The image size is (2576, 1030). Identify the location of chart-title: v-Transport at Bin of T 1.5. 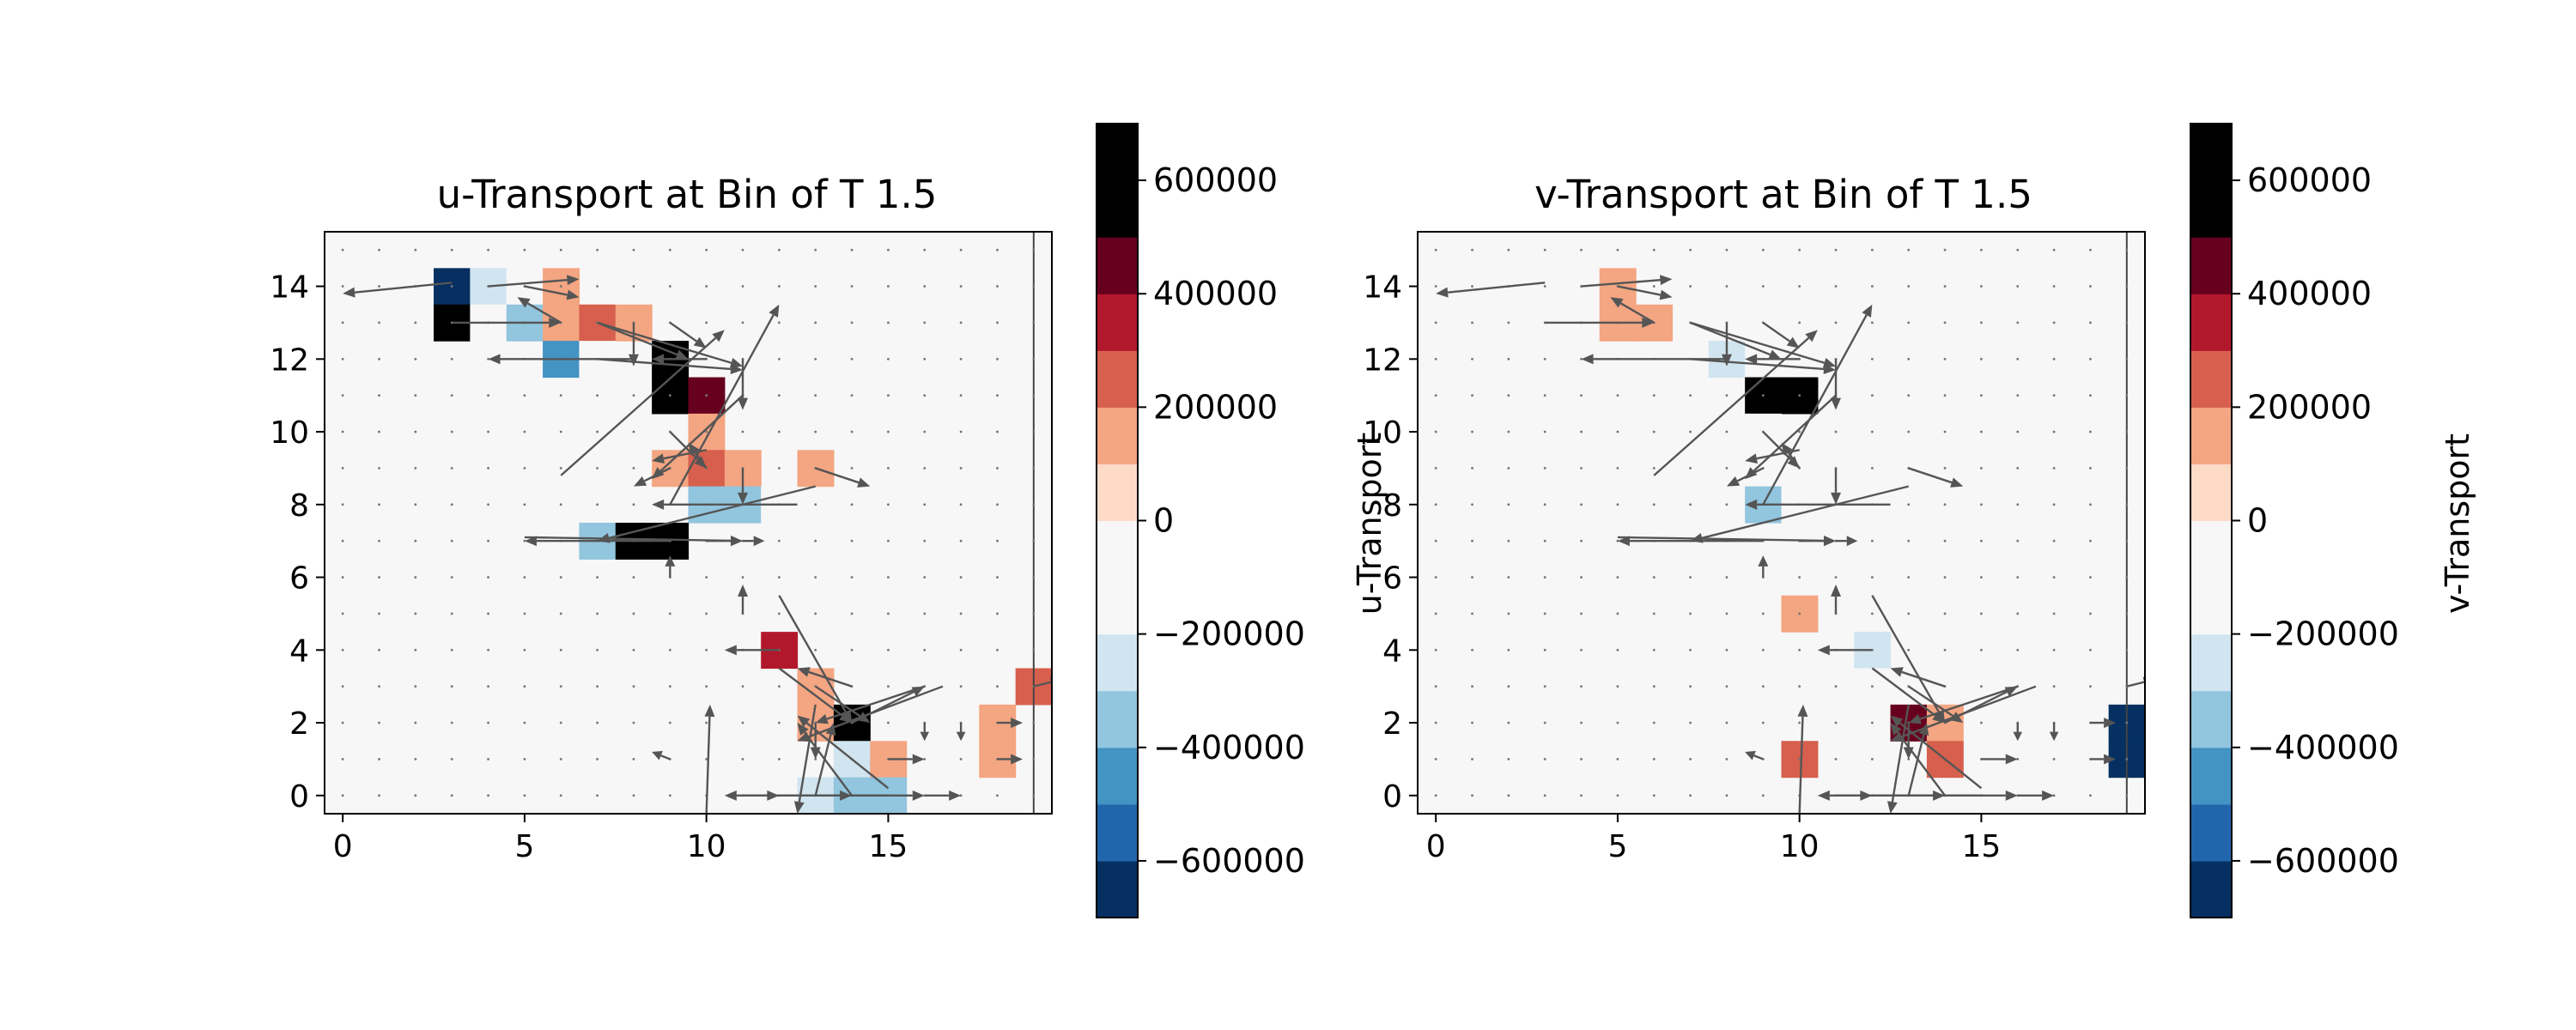
(1783, 194).